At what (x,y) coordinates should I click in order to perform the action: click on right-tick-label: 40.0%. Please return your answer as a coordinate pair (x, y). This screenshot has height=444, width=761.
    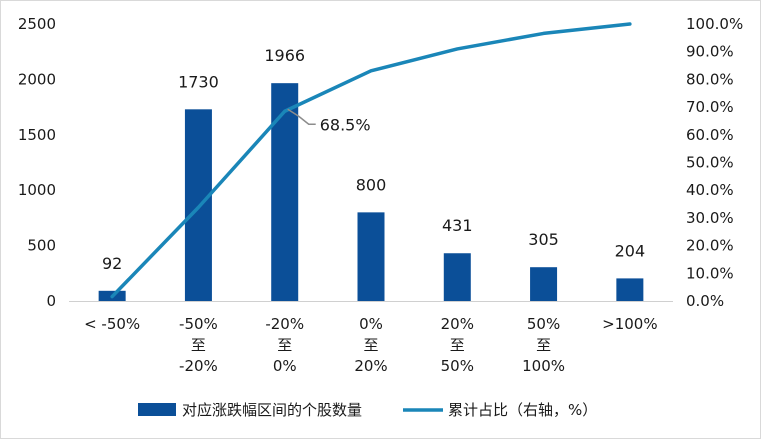
    Looking at the image, I should click on (710, 190).